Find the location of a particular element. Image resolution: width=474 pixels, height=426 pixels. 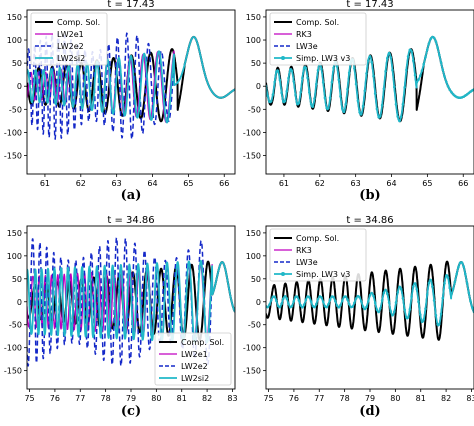

y-tick-label: 100 is located at coordinates (14, 256).